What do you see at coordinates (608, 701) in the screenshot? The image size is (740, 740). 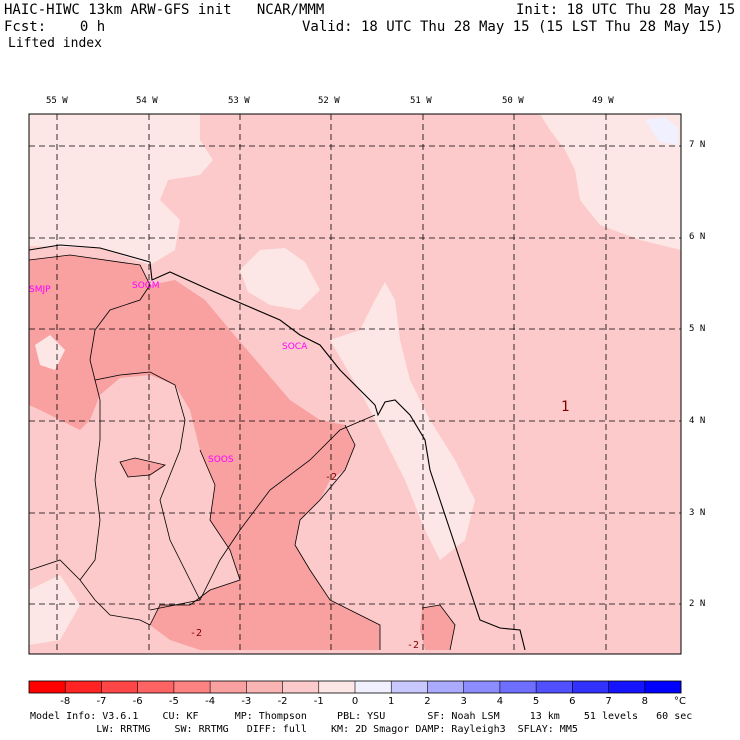 I see `colorbar-tick-label: 7` at bounding box center [608, 701].